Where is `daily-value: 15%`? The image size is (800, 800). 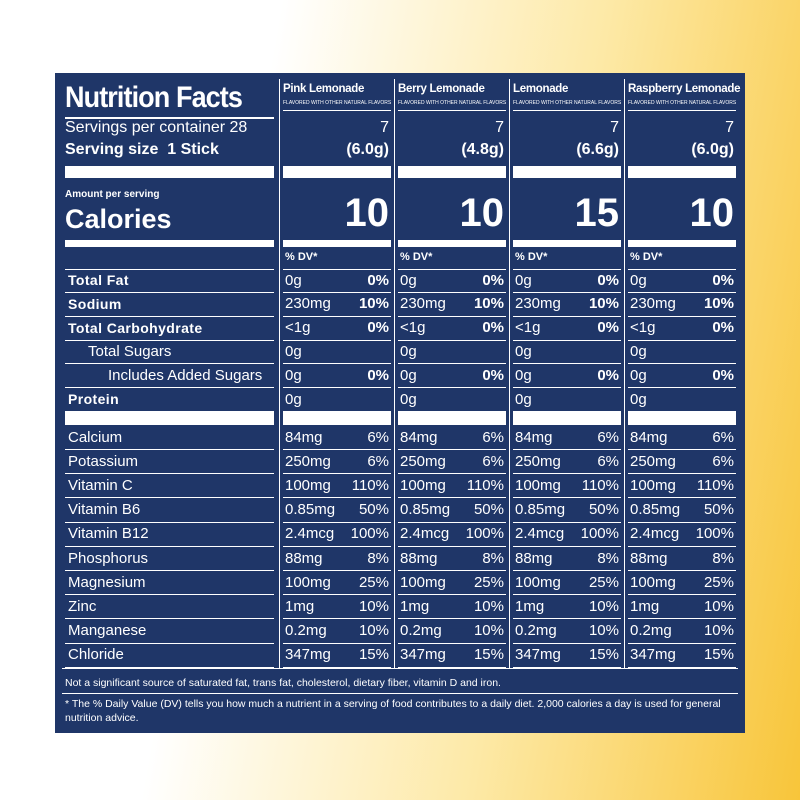 daily-value: 15% is located at coordinates (373, 655).